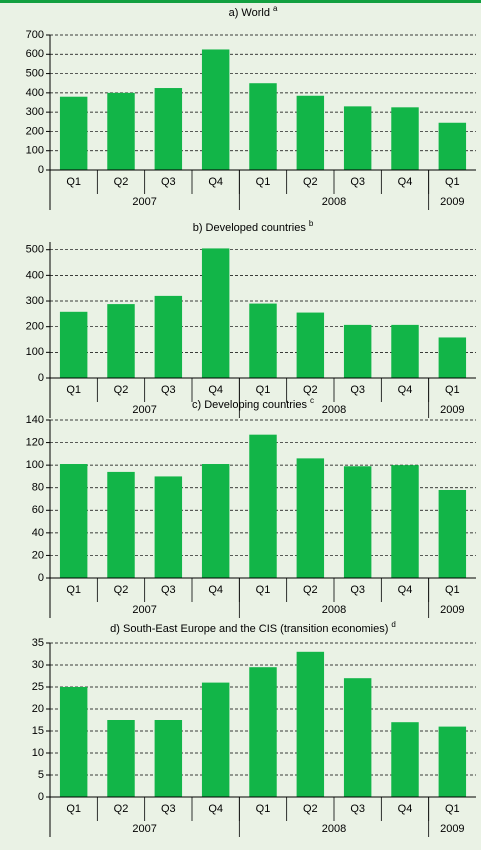 The height and width of the screenshot is (850, 481). Describe the element at coordinates (249, 13) in the screenshot. I see `title-text: a) World` at that location.